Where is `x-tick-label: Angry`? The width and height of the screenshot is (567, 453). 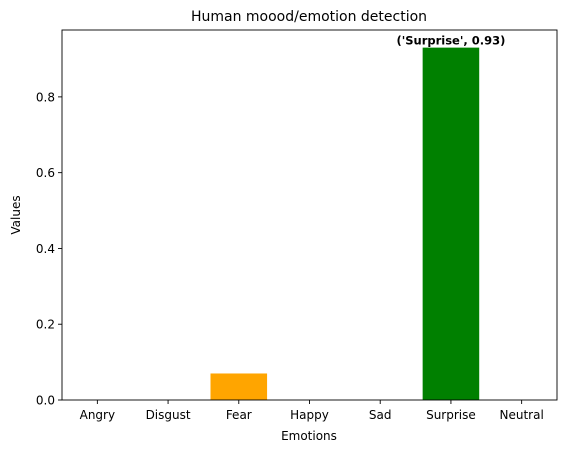
x-tick-label: Angry is located at coordinates (97, 415).